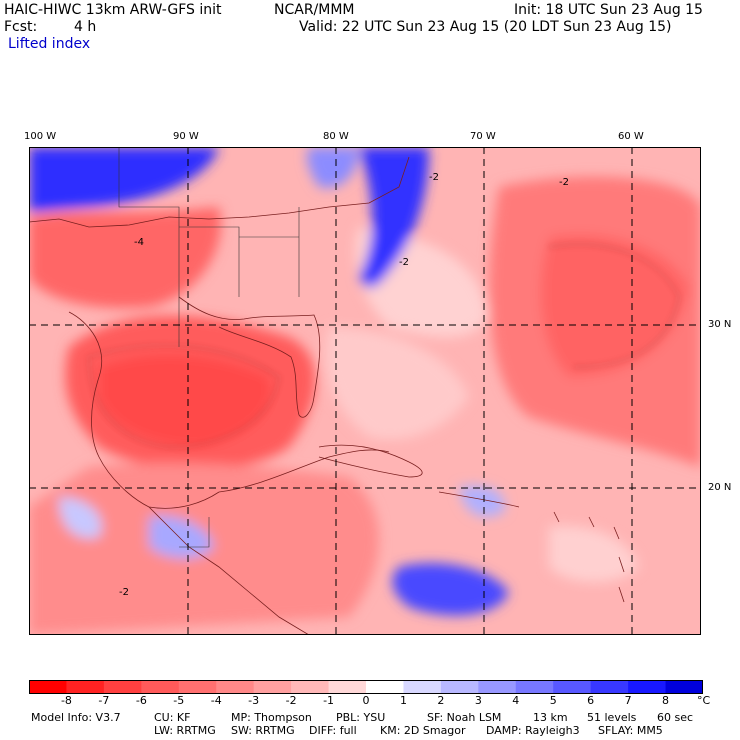 This screenshot has width=740, height=740. I want to click on colorbar-tick-label: -2, so click(291, 700).